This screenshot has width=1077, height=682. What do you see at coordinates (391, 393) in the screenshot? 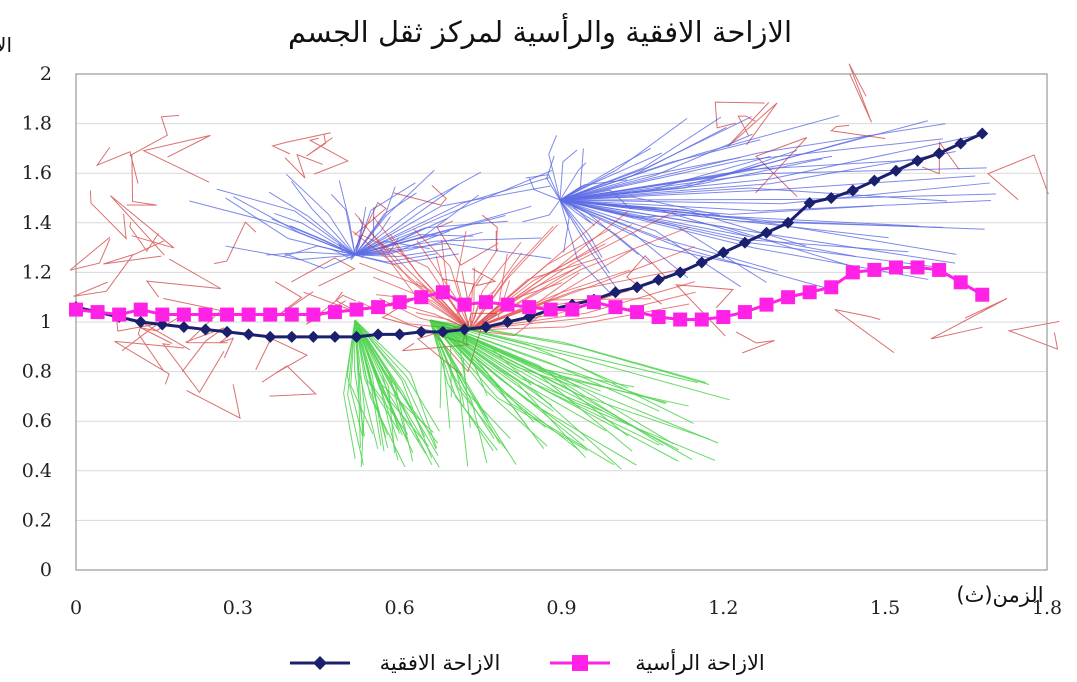
I see `green-leg-fan-left` at bounding box center [391, 393].